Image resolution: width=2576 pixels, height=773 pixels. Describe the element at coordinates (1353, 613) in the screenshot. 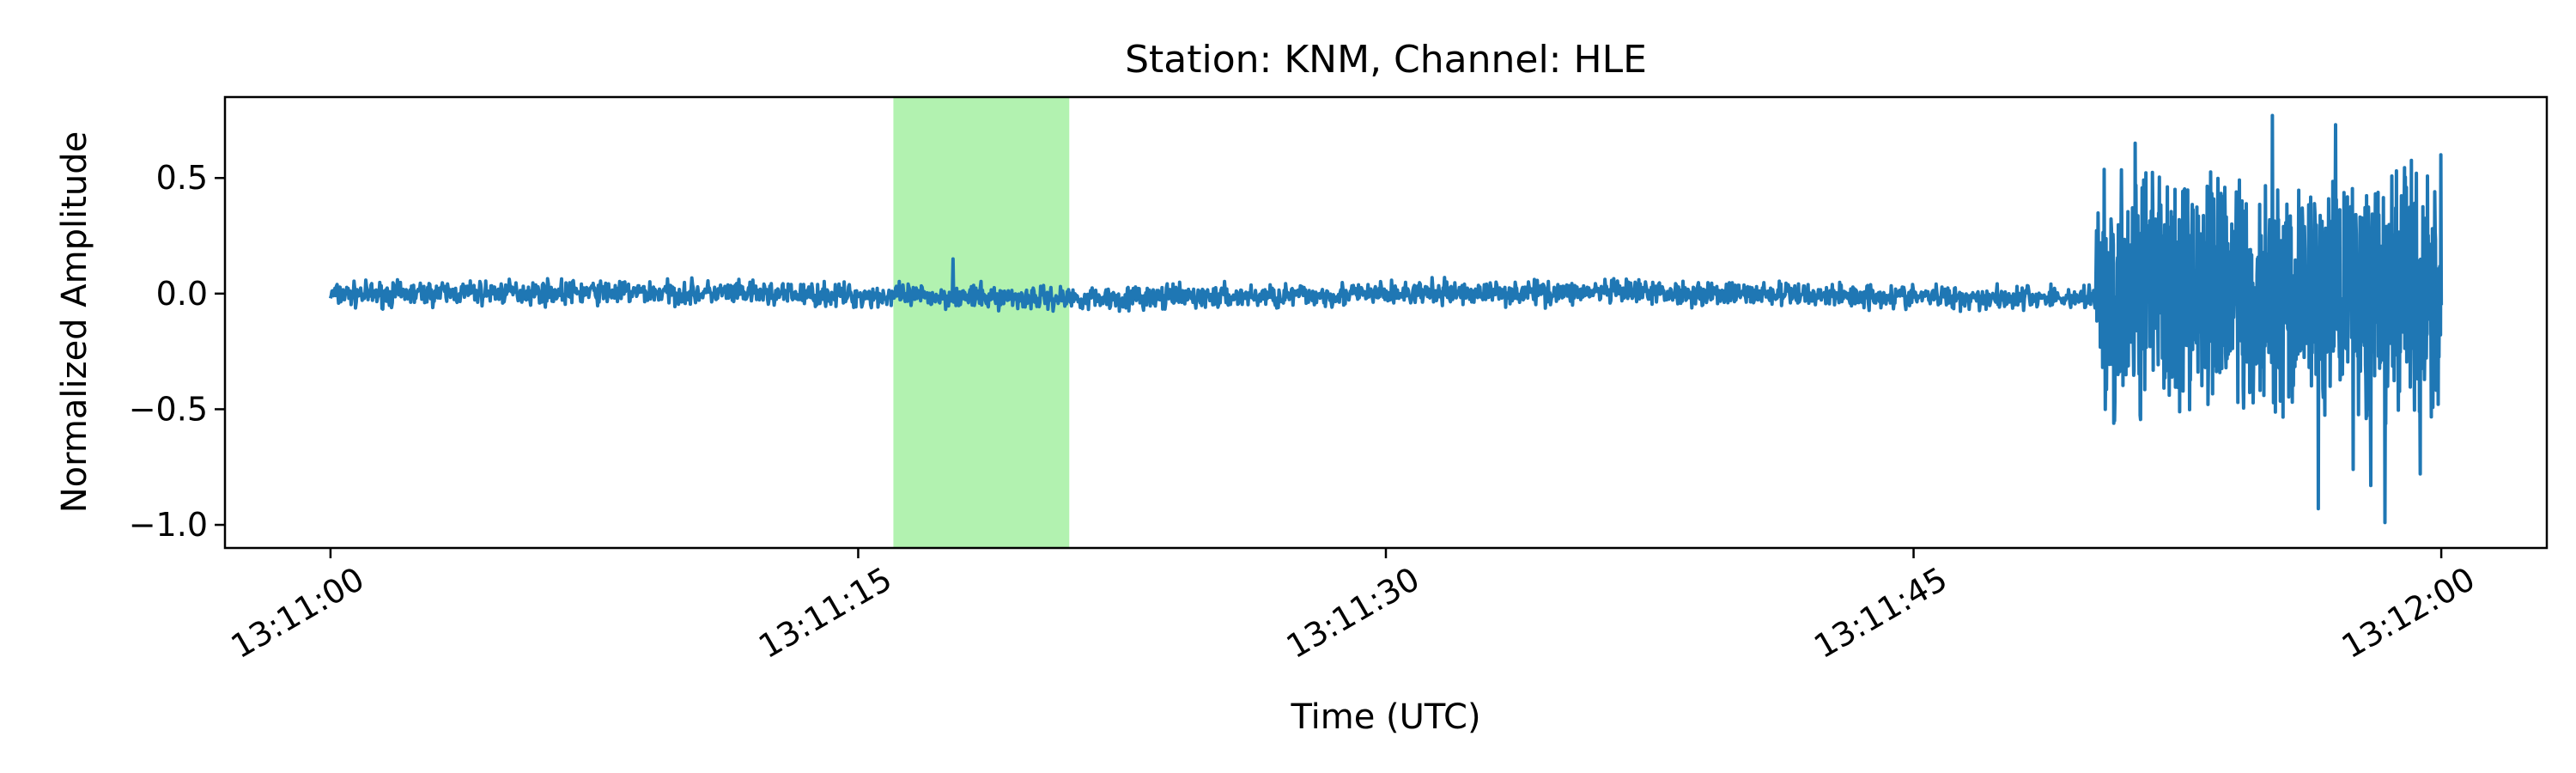

I see `x-tick-label: 13:11:30` at that location.